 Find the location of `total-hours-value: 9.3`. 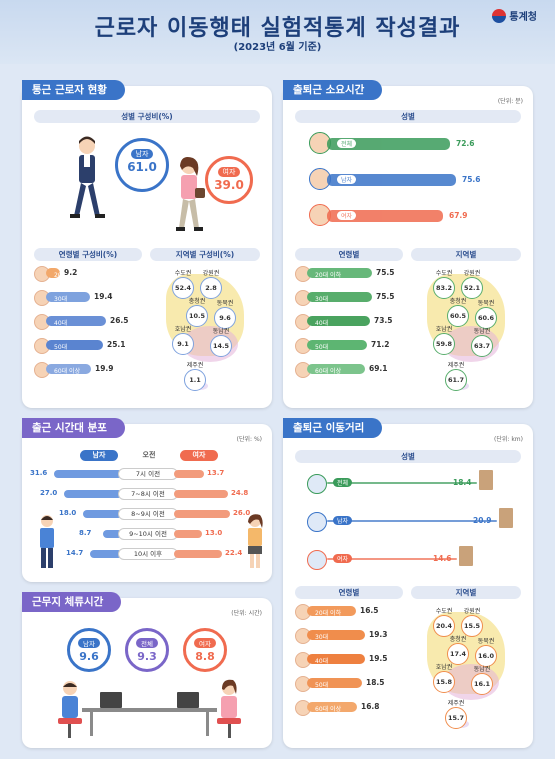

total-hours-value: 9.3 is located at coordinates (147, 656).